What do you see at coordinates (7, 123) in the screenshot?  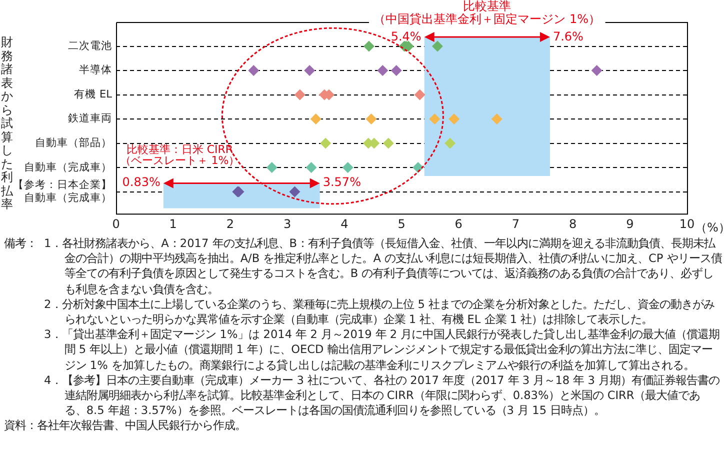 I see `text: 財務諸表から試算した利払率` at bounding box center [7, 123].